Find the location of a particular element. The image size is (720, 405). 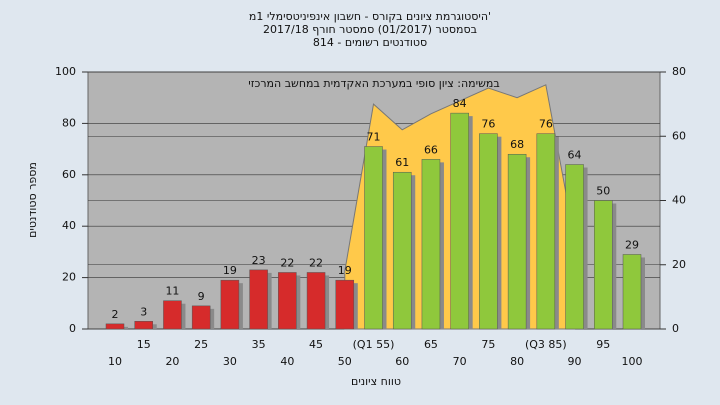

y-tick-label: 80 is located at coordinates (69, 122).